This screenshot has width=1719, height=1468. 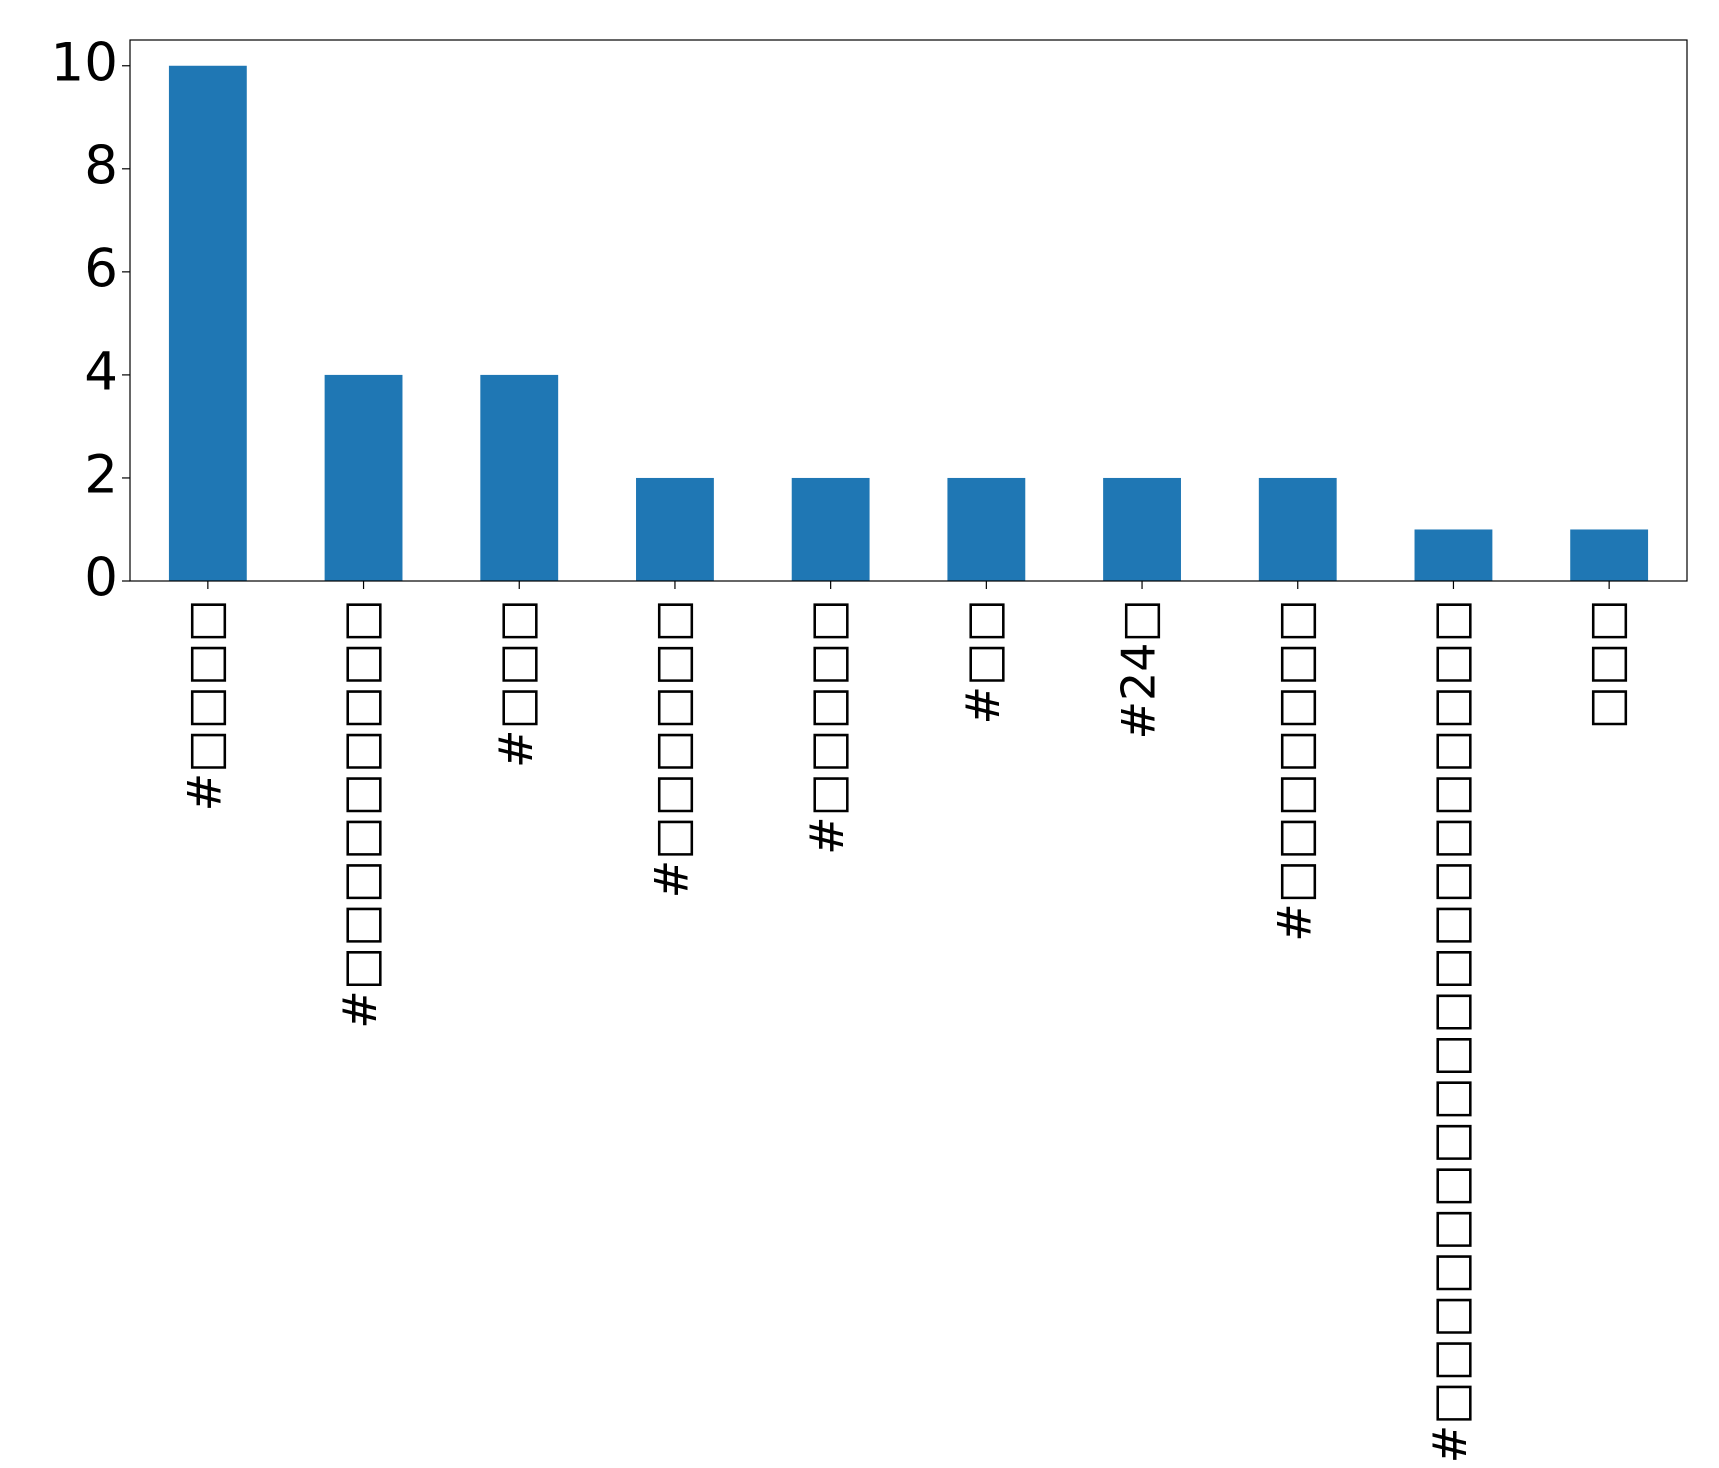 I want to click on y-tick-label: 6, so click(x=101, y=268).